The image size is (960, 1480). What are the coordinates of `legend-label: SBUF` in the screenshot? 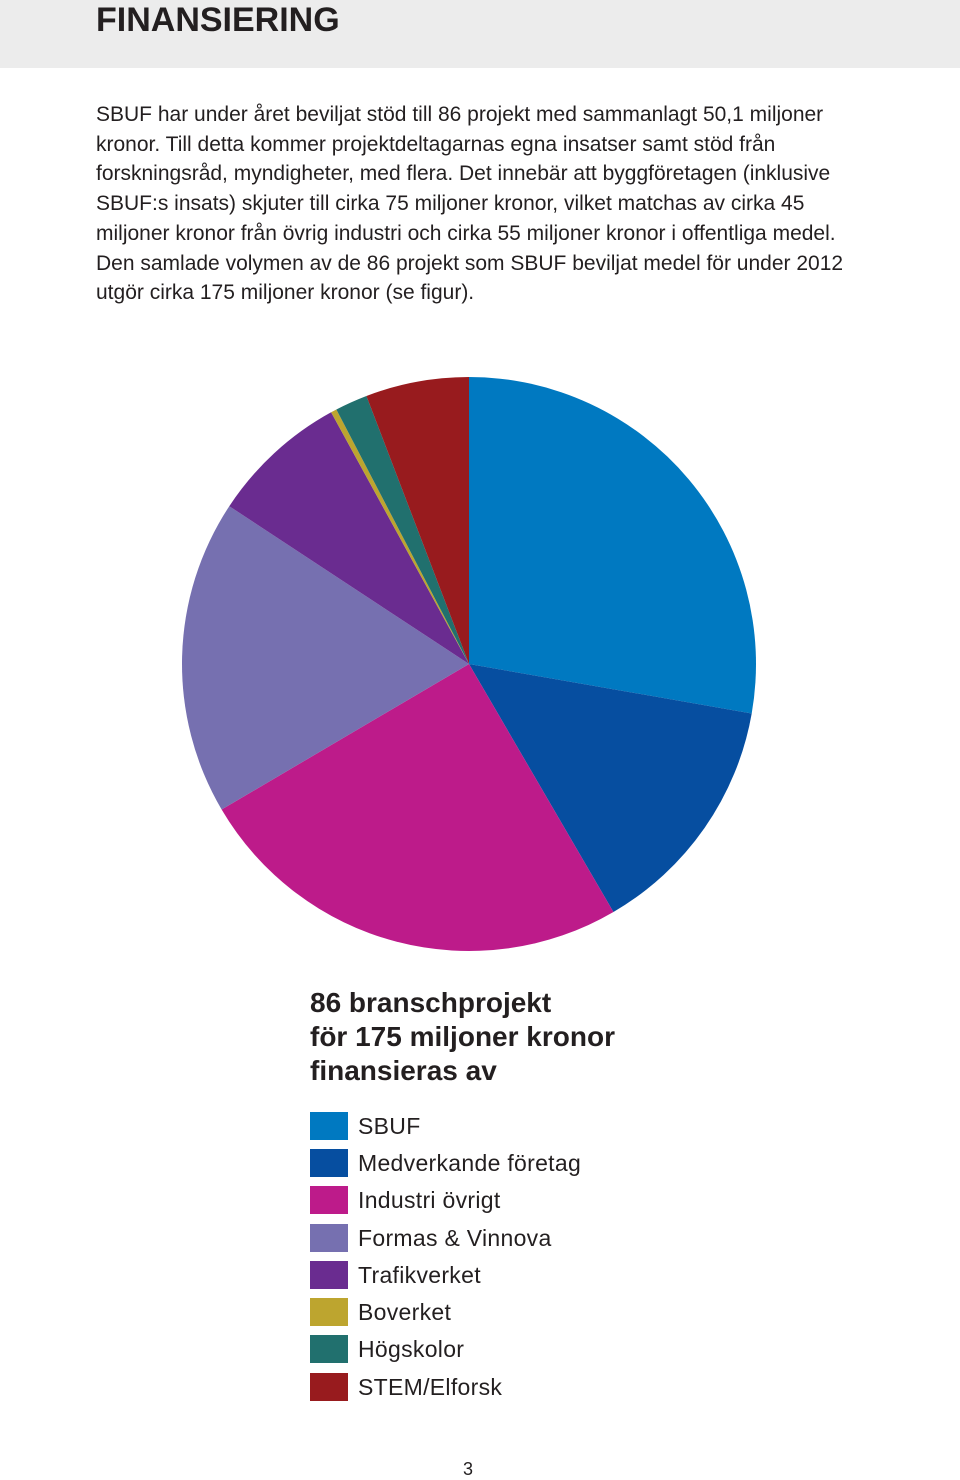 It's located at (389, 1125).